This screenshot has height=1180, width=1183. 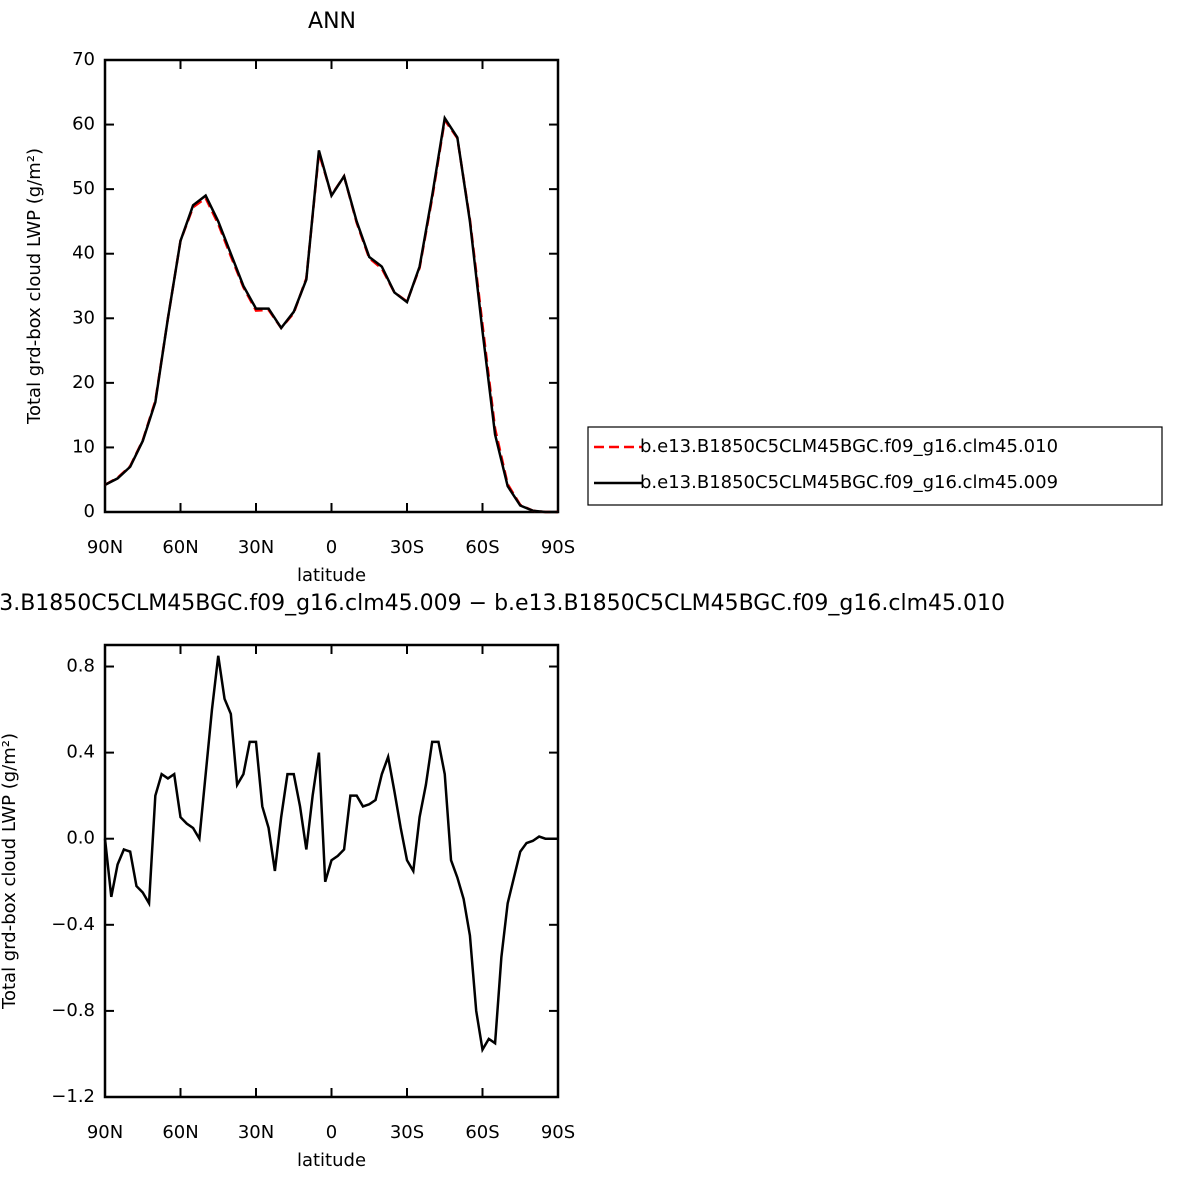 What do you see at coordinates (80, 666) in the screenshot?
I see `y-tick-label: 0.8` at bounding box center [80, 666].